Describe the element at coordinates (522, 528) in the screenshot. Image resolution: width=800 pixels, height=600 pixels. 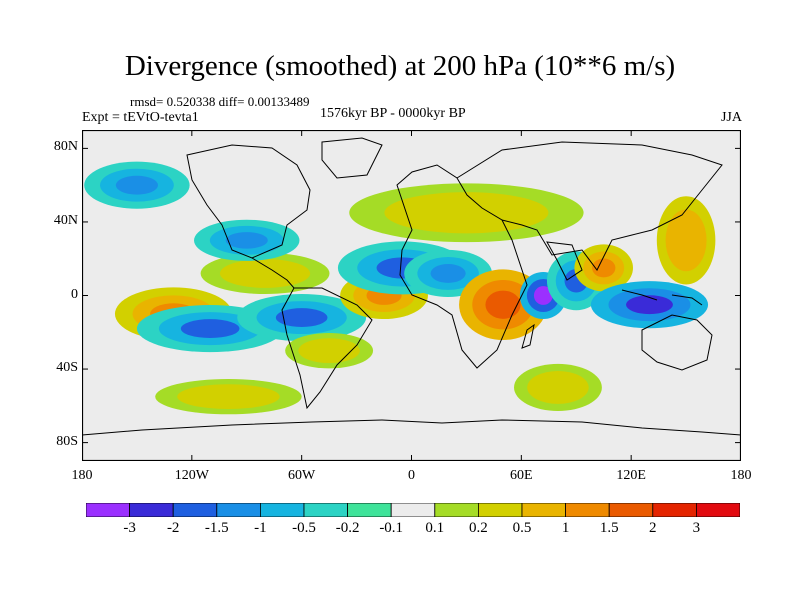
I see `colorbar-label: 0.5` at that location.